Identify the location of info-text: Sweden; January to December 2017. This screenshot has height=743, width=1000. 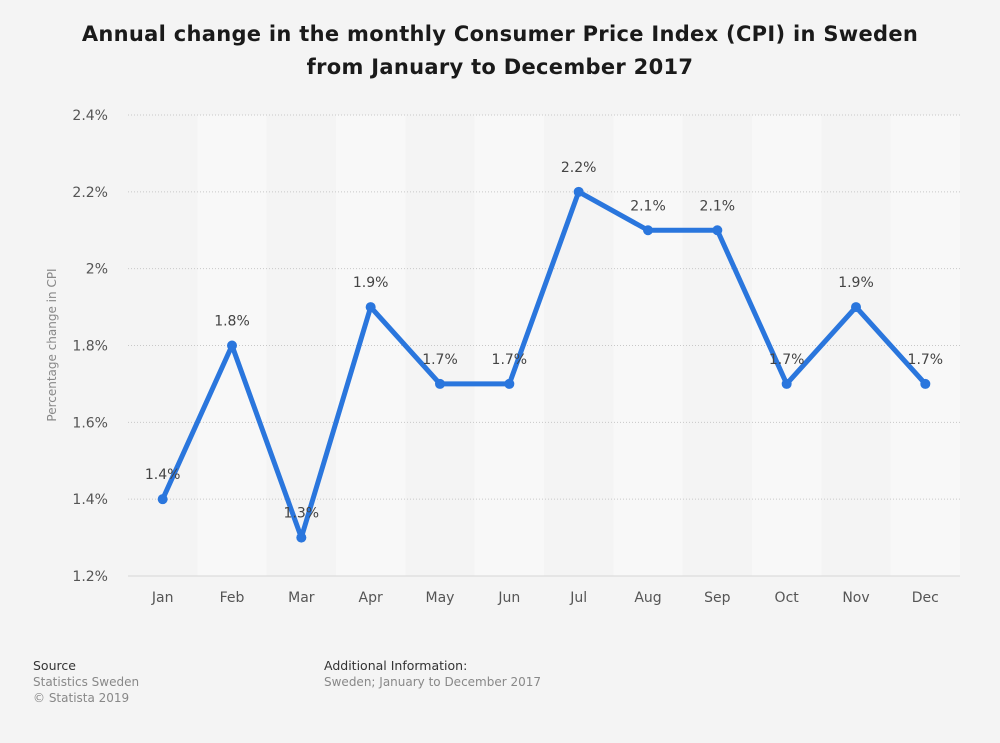
(433, 682).